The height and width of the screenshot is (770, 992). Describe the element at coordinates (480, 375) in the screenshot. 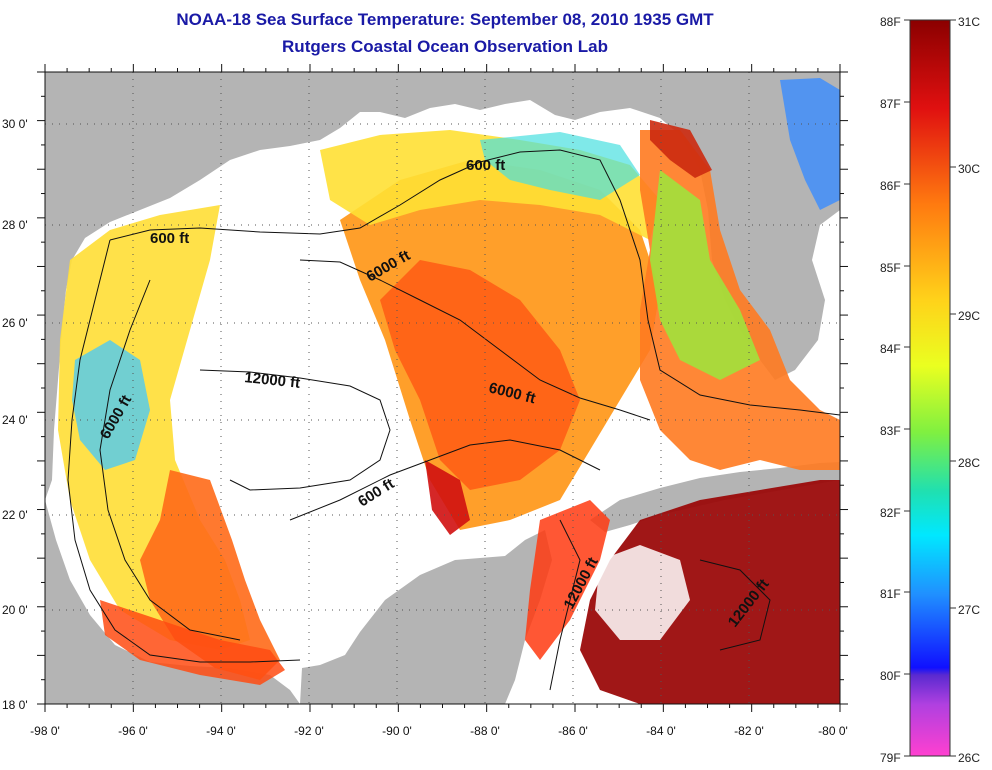

I see `sst-hot-central` at that location.